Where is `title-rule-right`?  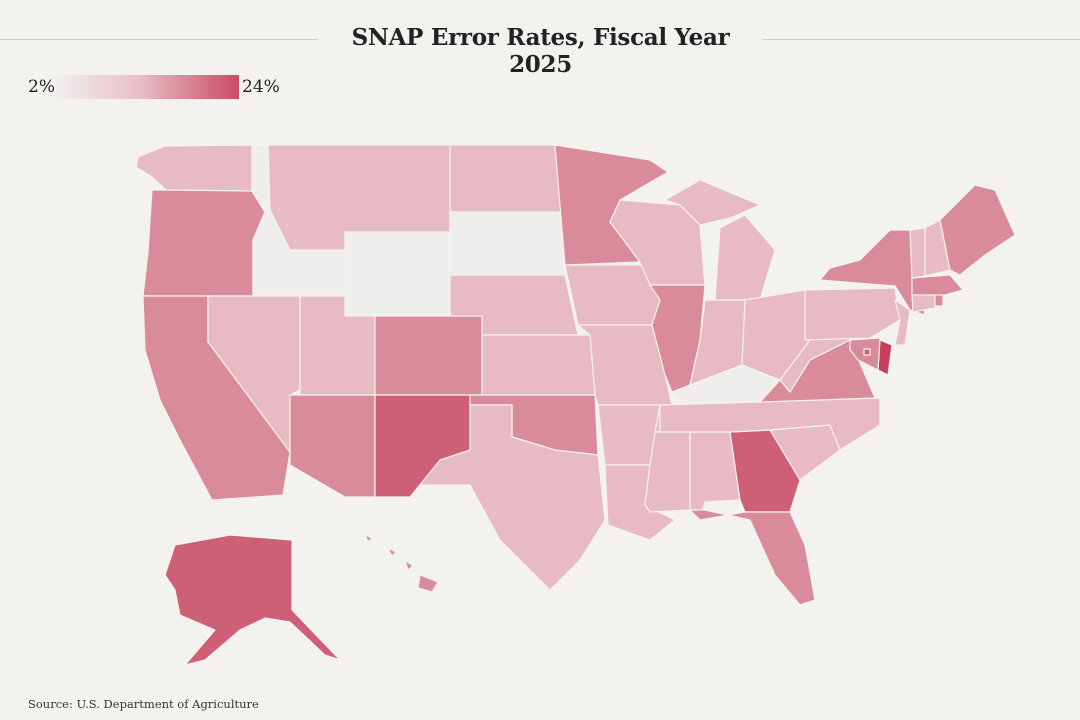 title-rule-right is located at coordinates (921, 39).